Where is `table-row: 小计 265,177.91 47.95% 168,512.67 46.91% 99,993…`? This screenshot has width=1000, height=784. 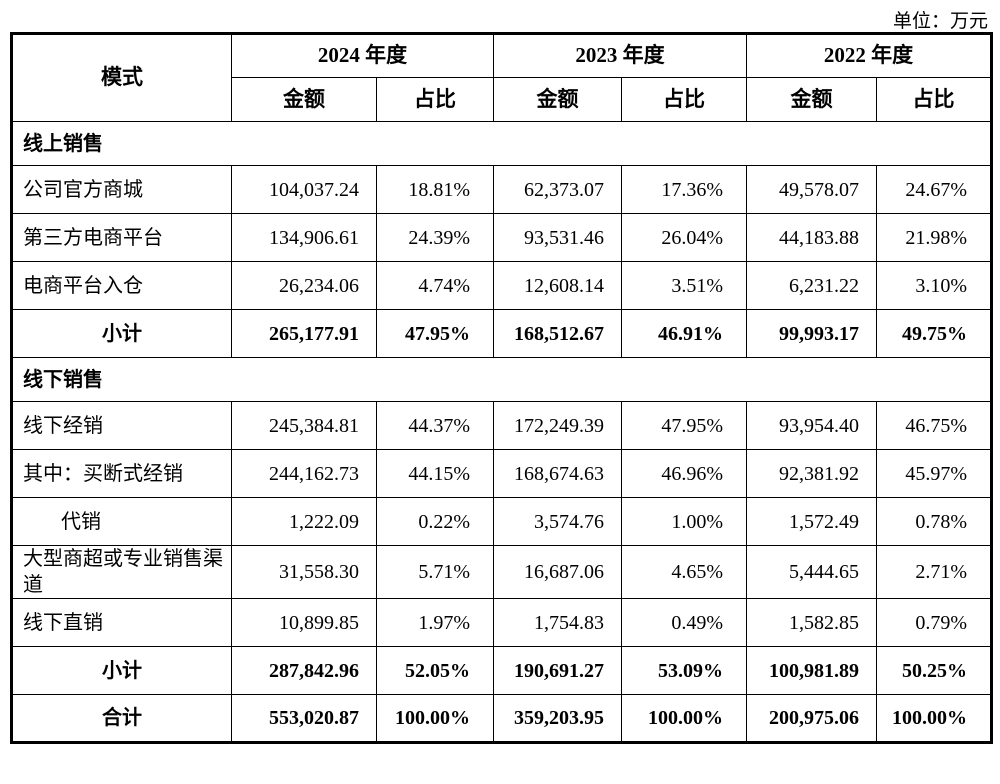 table-row: 小计 265,177.91 47.95% 168,512.67 46.91% 99,993… is located at coordinates (501, 333).